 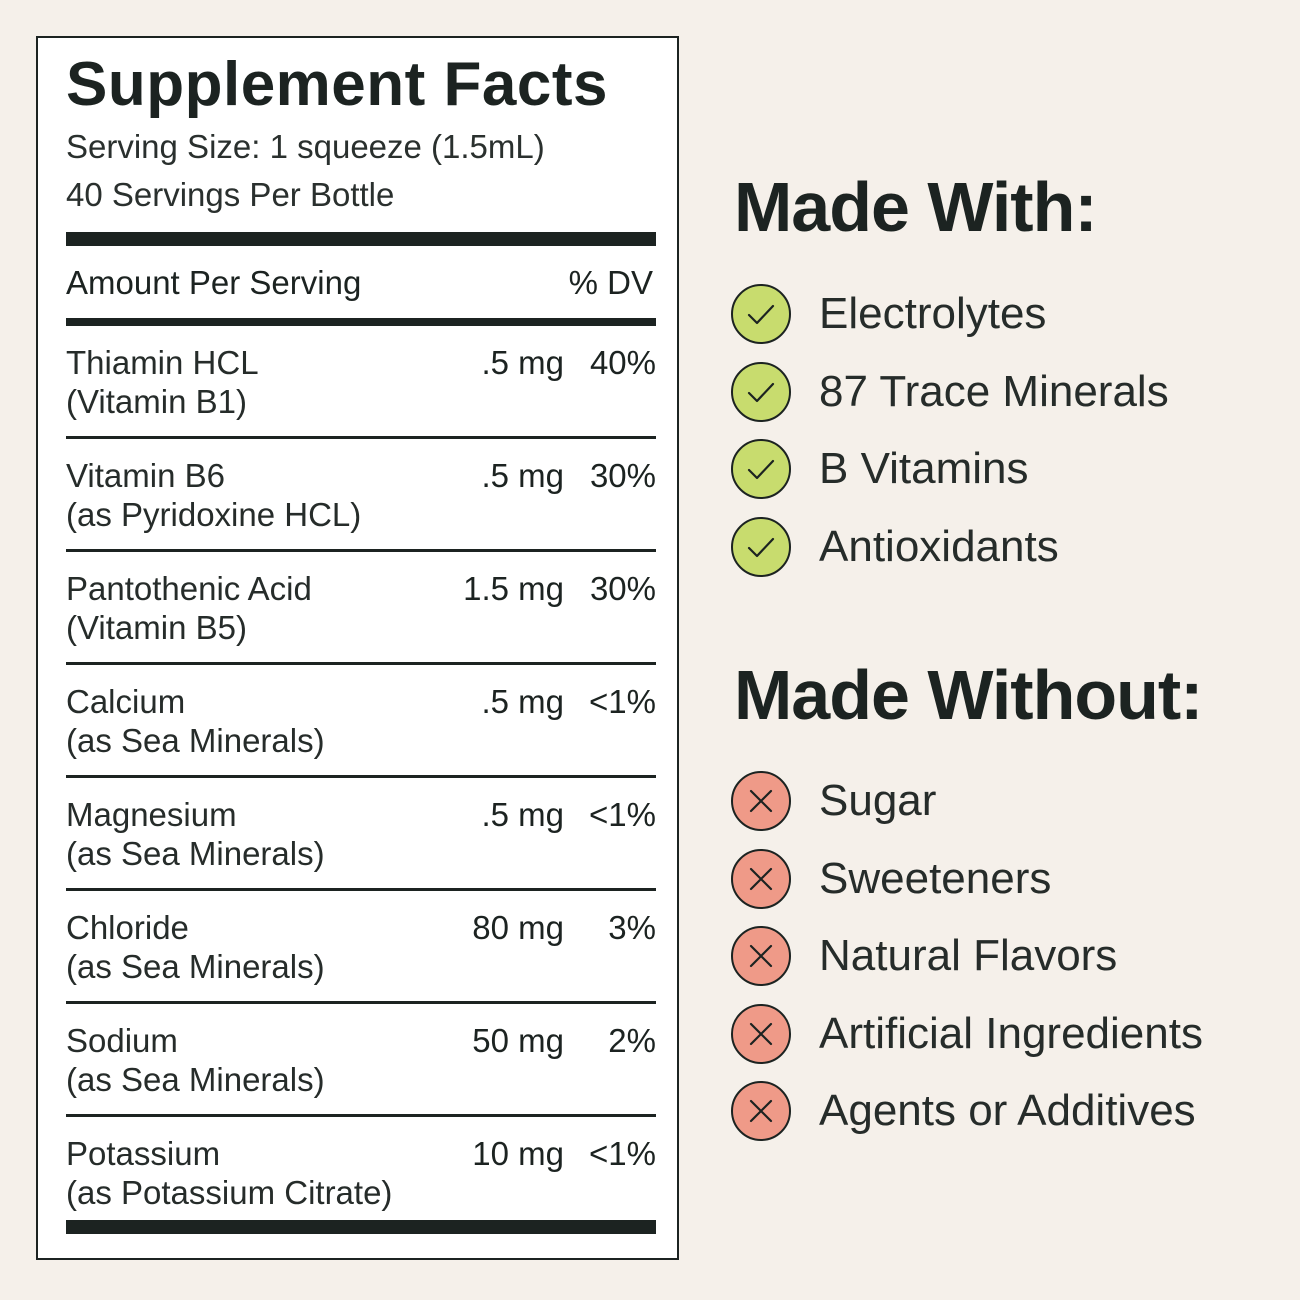 I want to click on nutrient-row: Calcium (as Sea Minerals) .5 mg <1%, so click(x=361, y=721).